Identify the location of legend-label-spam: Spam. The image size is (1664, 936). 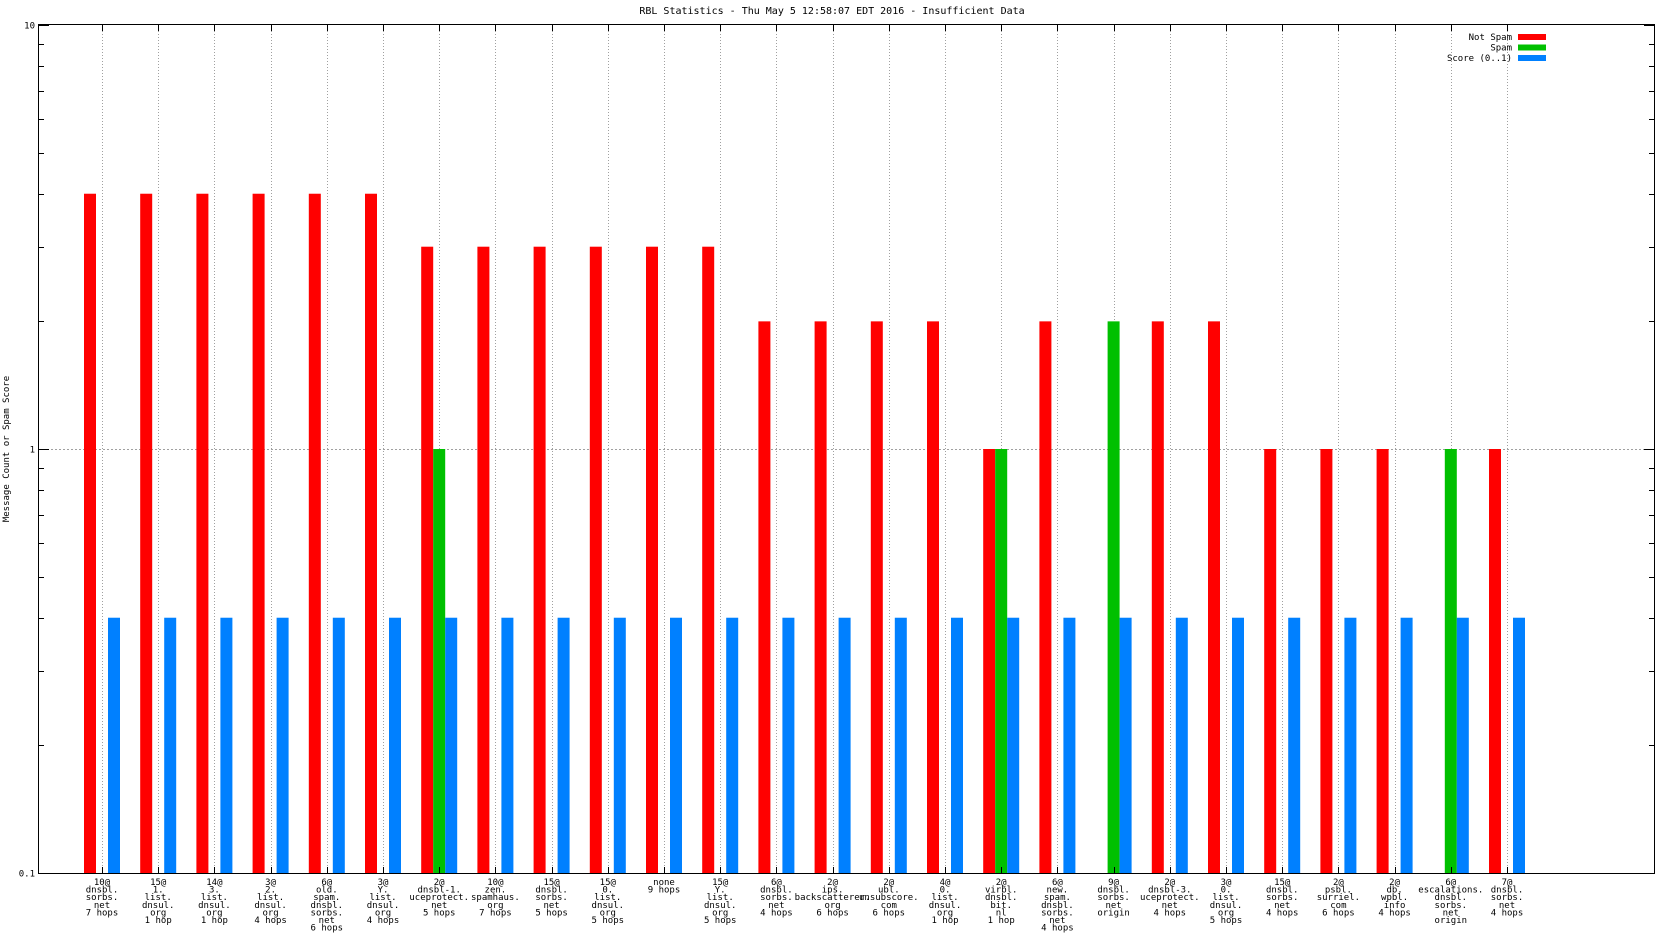
(1501, 49).